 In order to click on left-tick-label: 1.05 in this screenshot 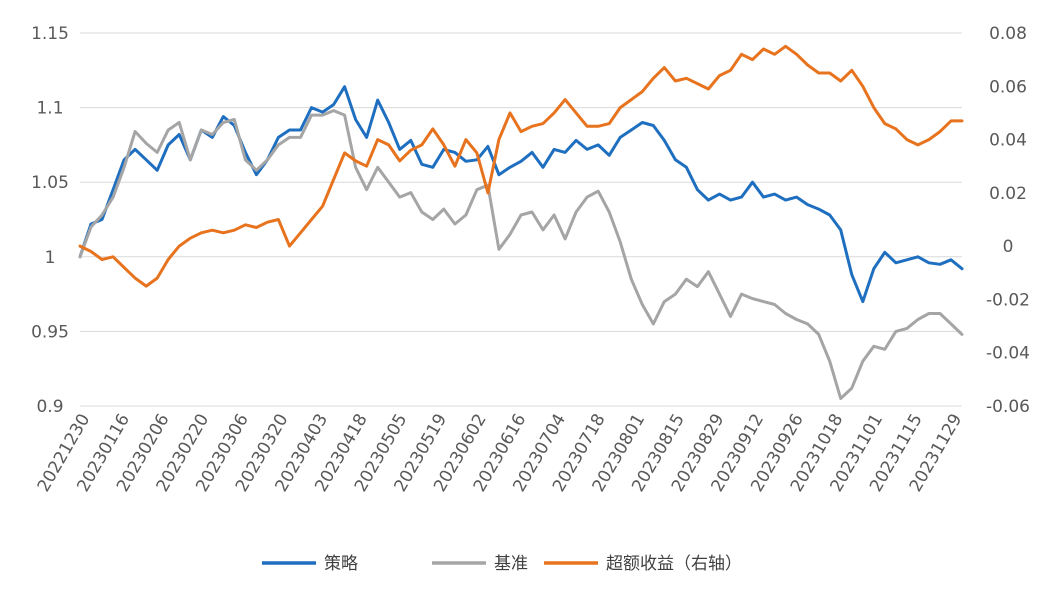, I will do `click(50, 183)`.